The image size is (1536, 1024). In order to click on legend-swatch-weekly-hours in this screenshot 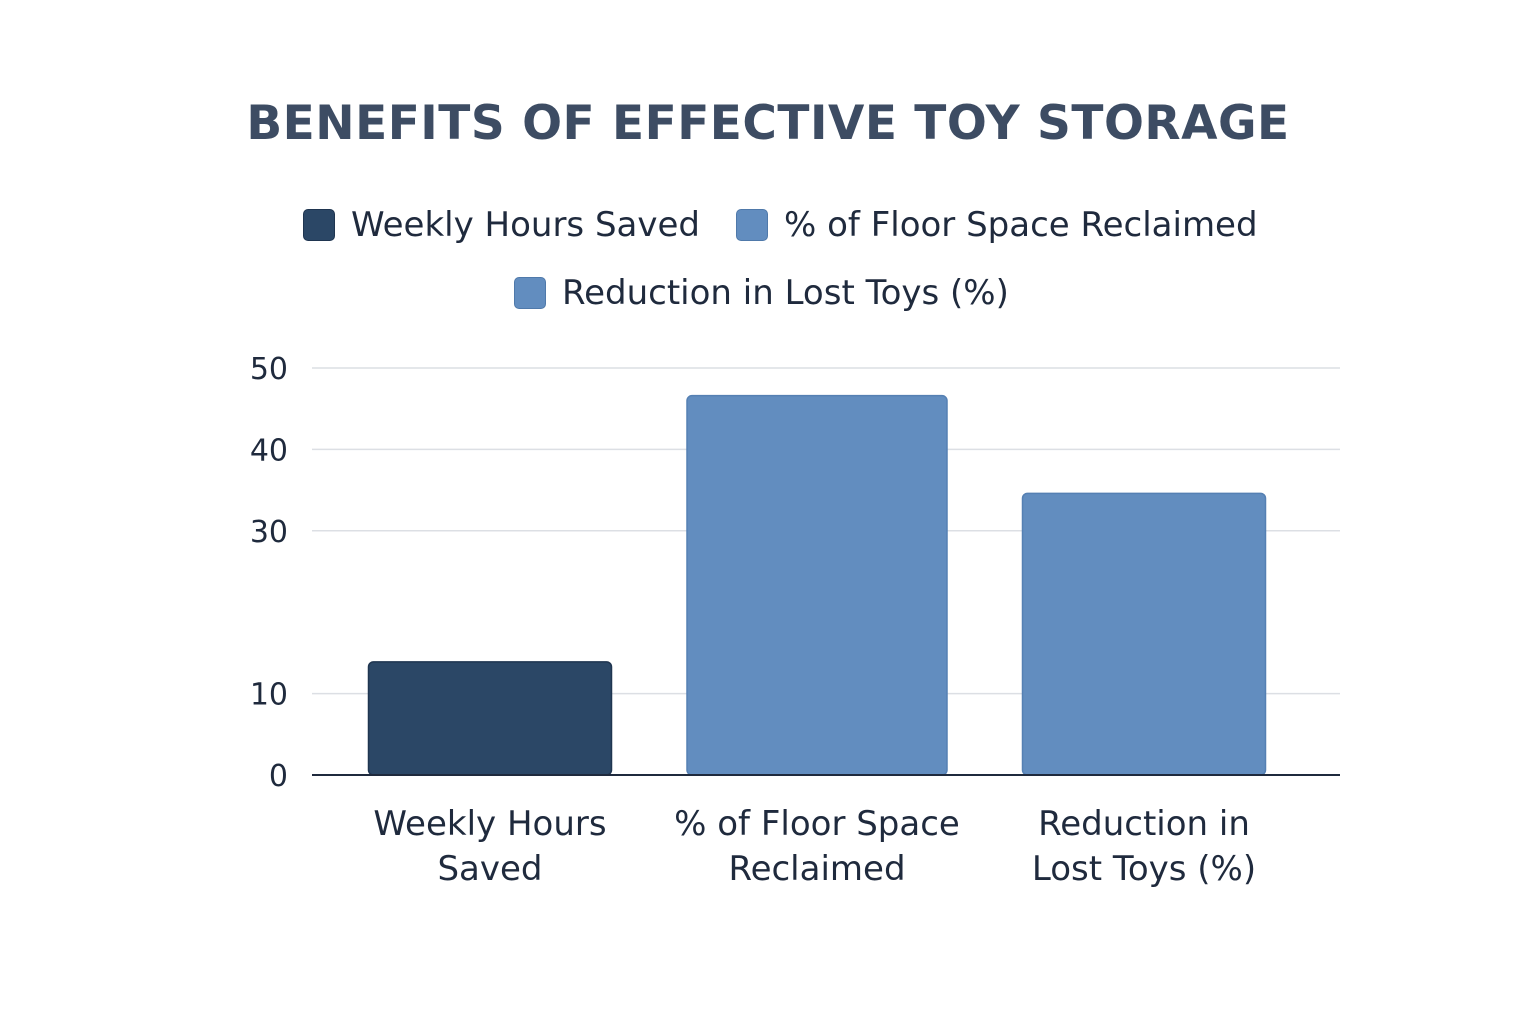, I will do `click(319, 225)`.